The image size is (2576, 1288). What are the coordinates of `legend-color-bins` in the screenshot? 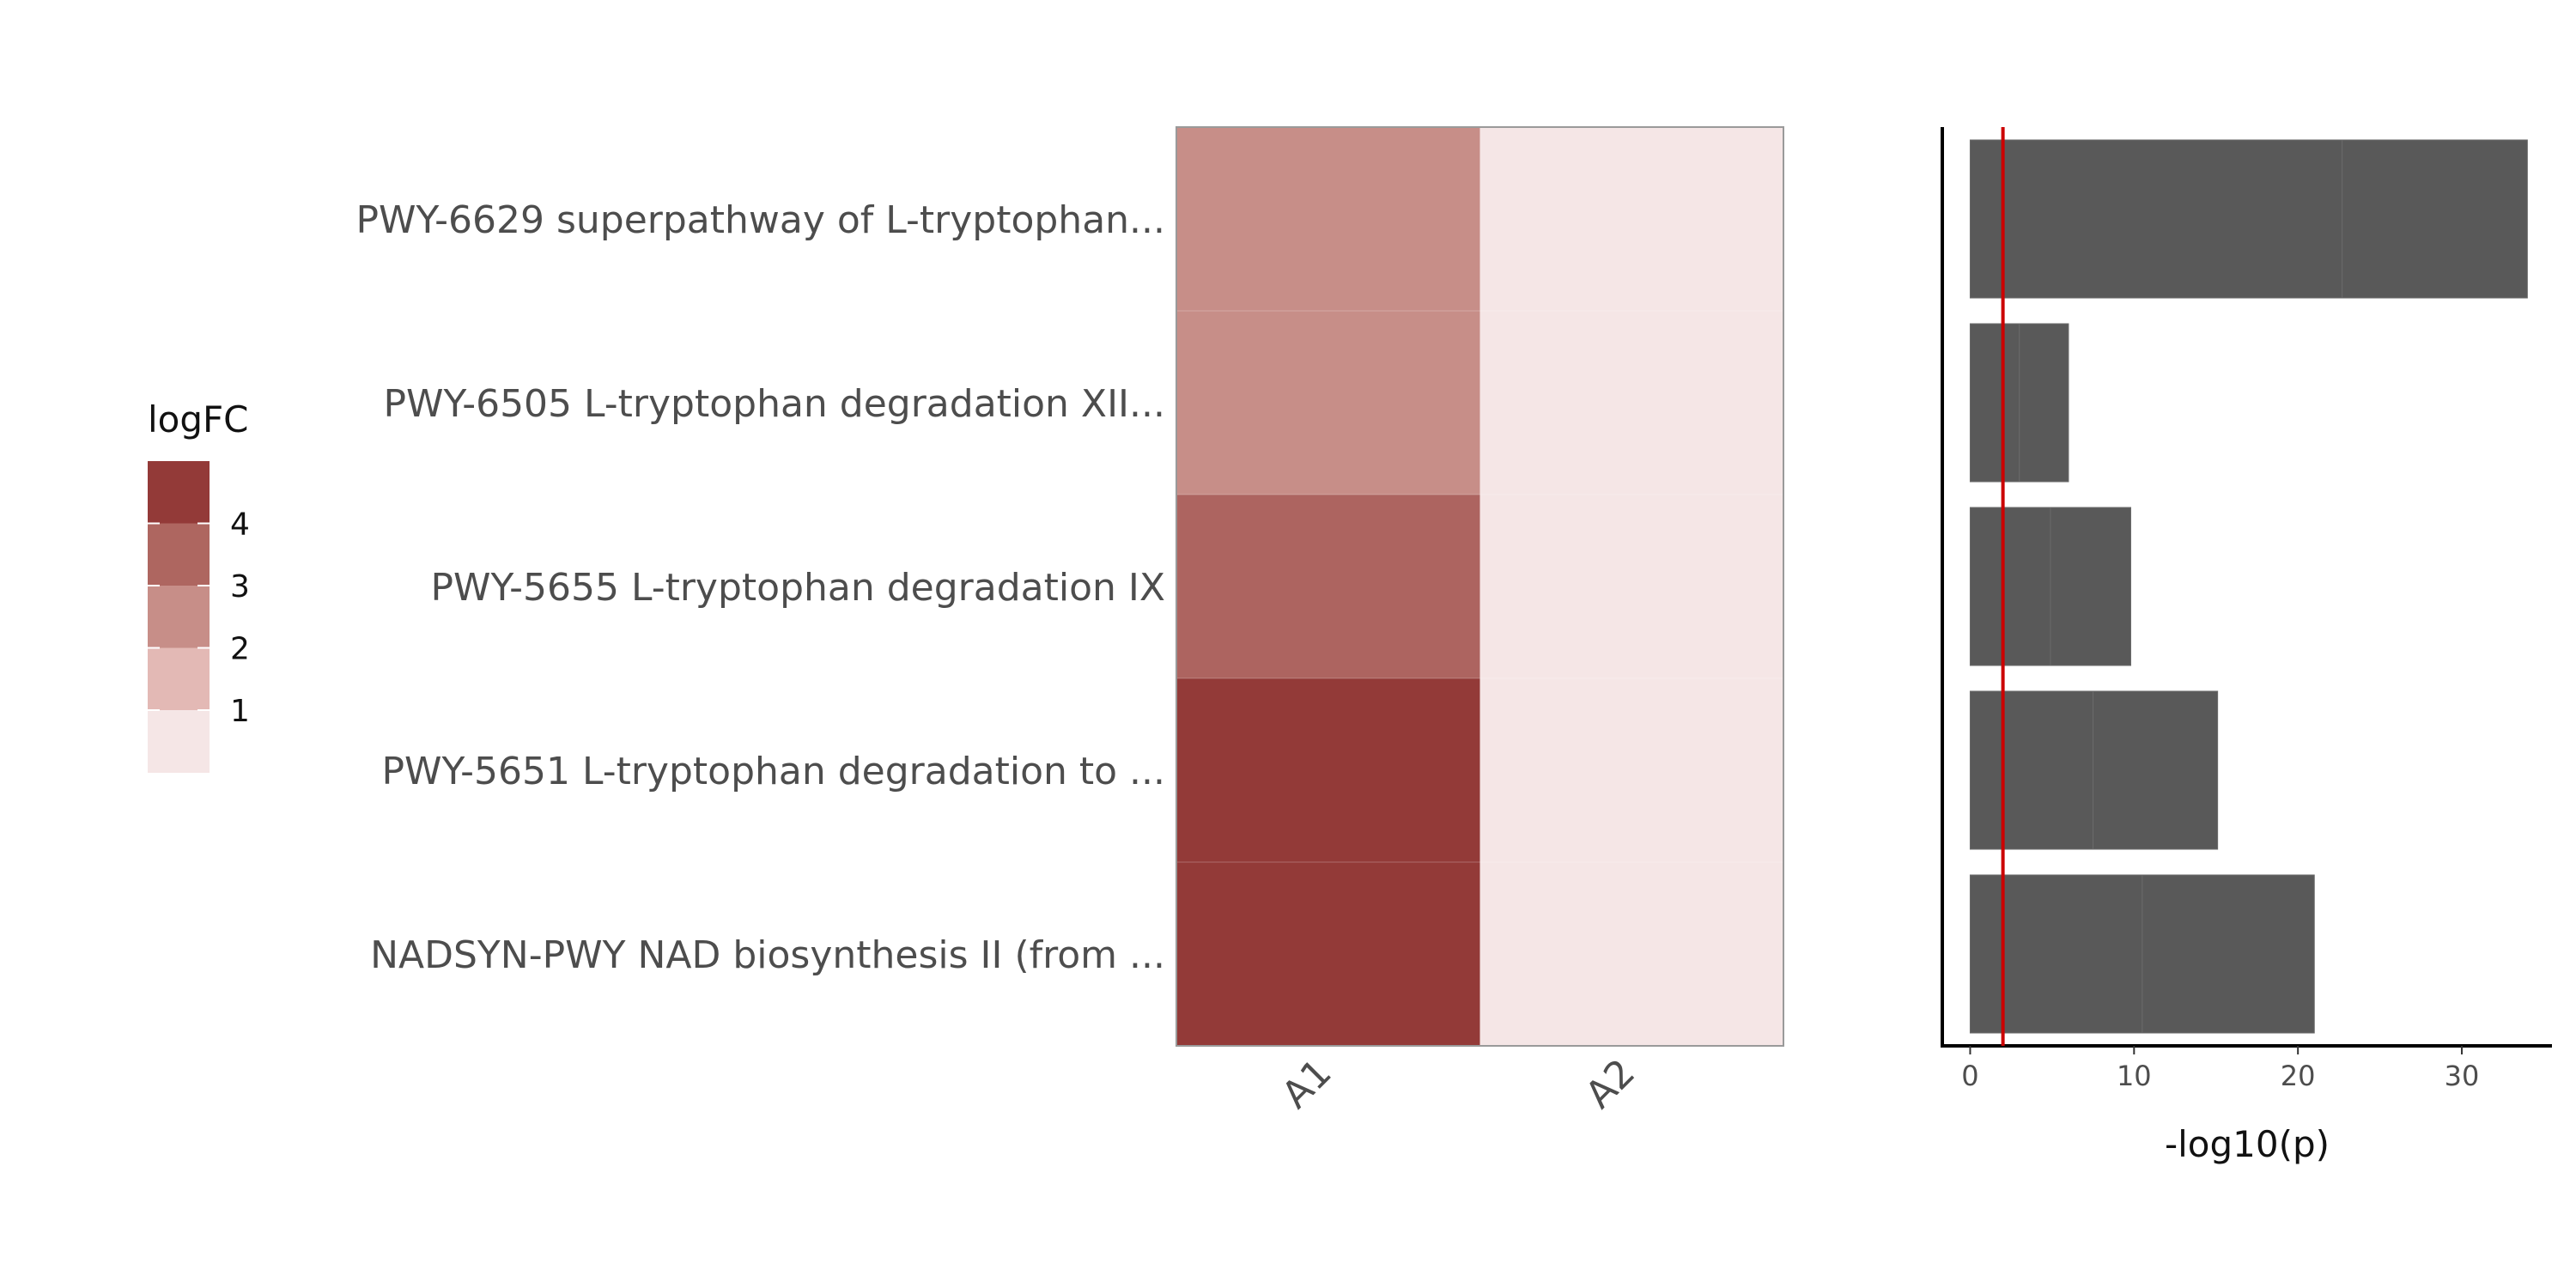 It's located at (179, 617).